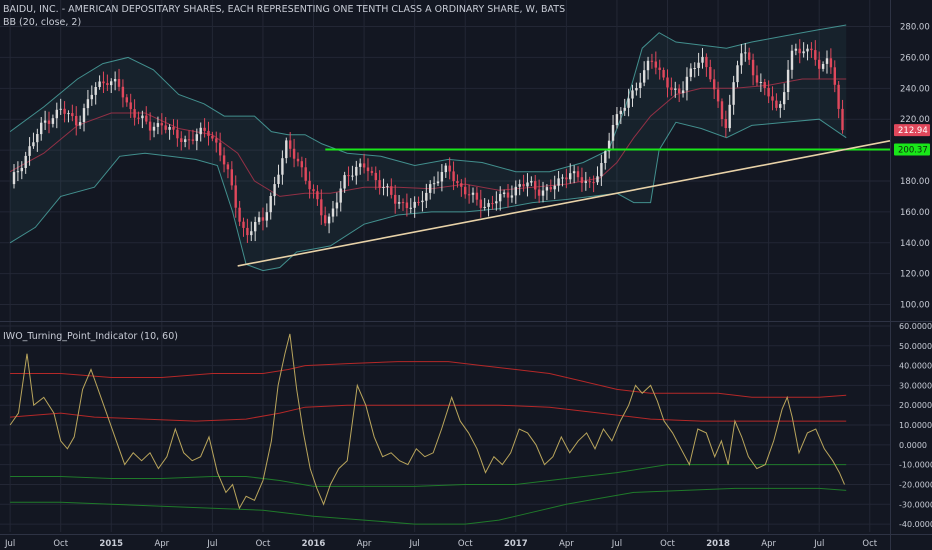 The image size is (932, 550). I want to click on osc-tick-label: -40.0000, so click(915, 524).